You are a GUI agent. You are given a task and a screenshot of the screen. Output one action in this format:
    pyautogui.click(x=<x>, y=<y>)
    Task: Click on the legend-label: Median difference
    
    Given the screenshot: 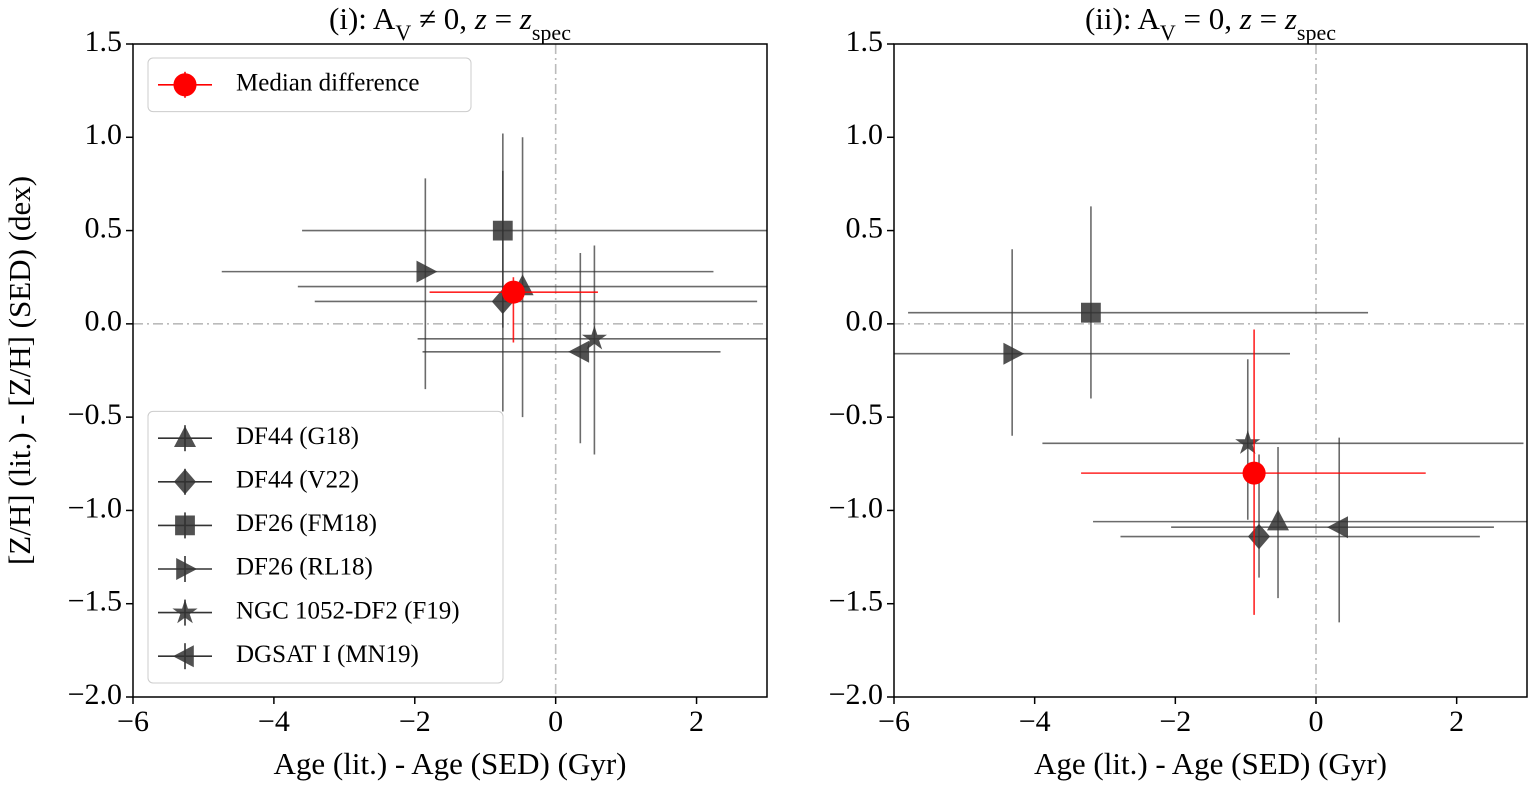 What is the action you would take?
    pyautogui.click(x=327, y=83)
    